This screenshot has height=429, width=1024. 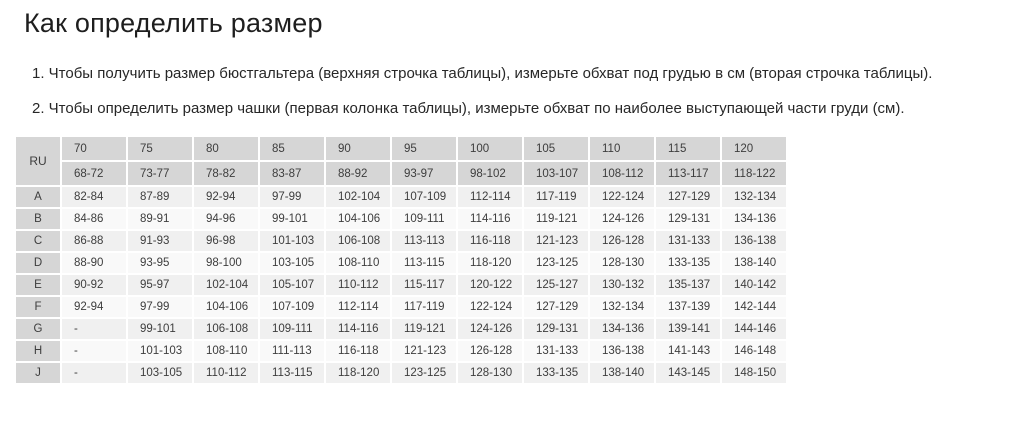 What do you see at coordinates (556, 285) in the screenshot?
I see `size-cell: 125-127` at bounding box center [556, 285].